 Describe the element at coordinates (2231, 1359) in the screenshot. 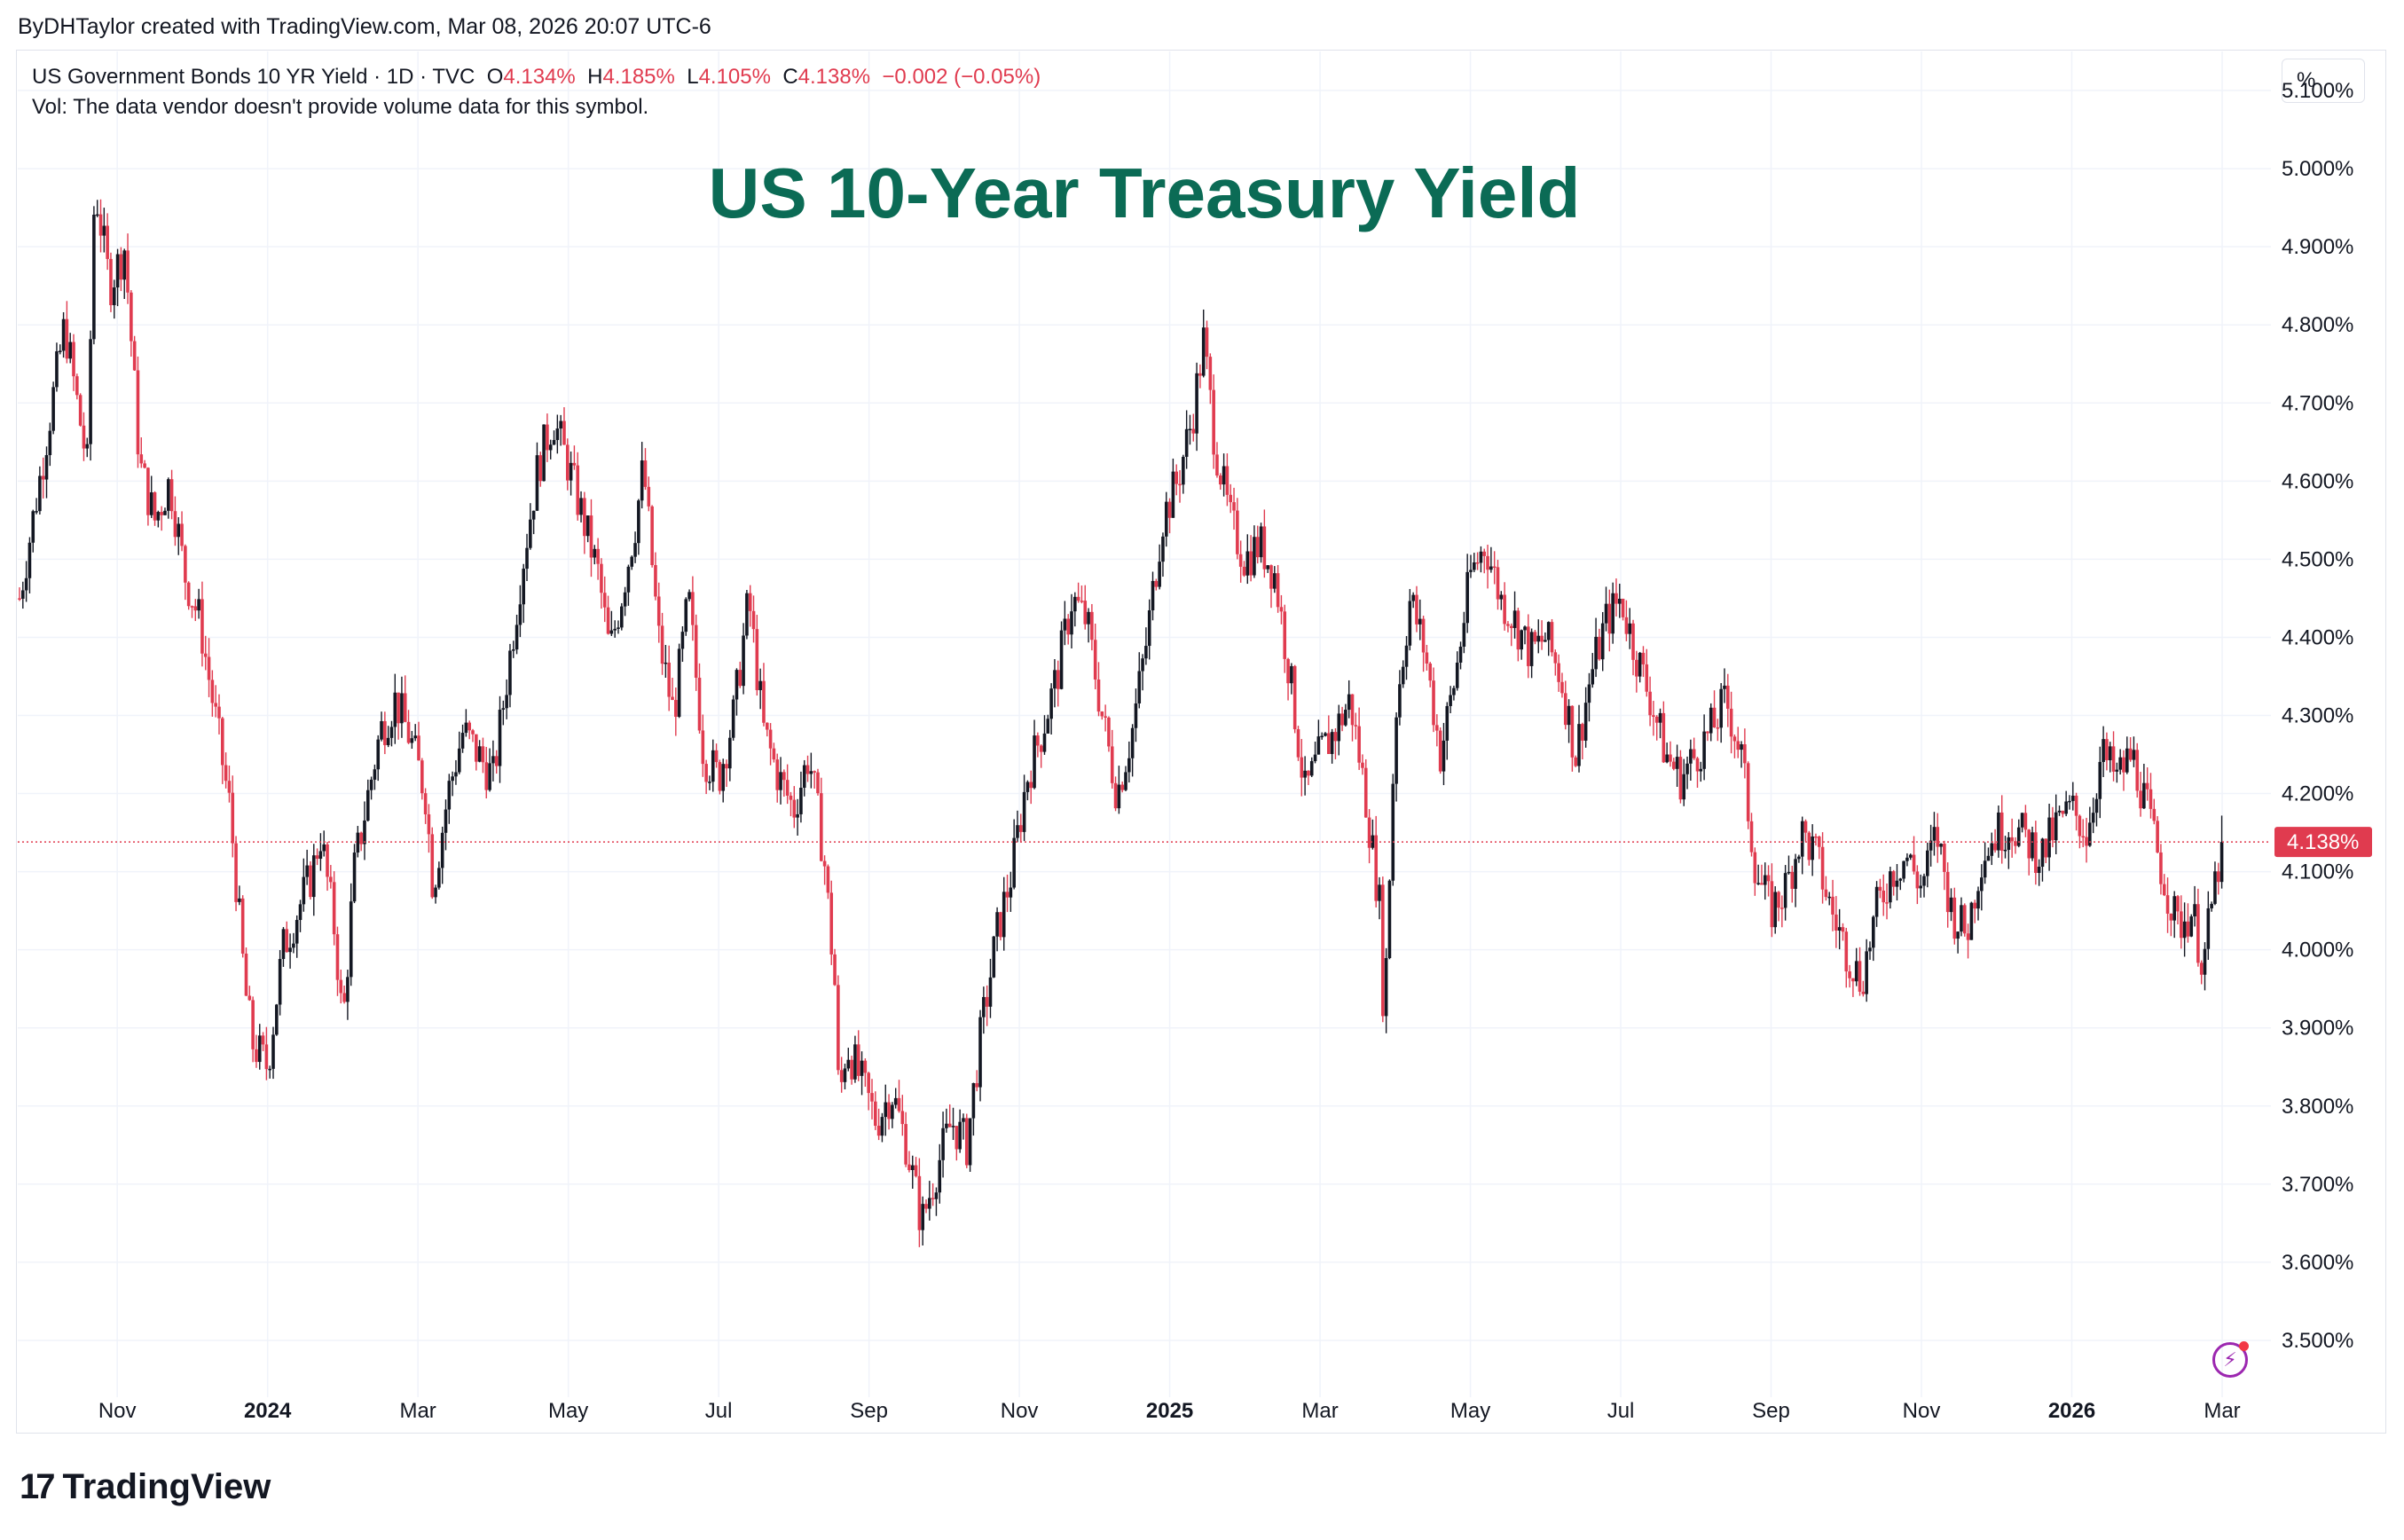

I see `flash-icon: ⚡` at that location.